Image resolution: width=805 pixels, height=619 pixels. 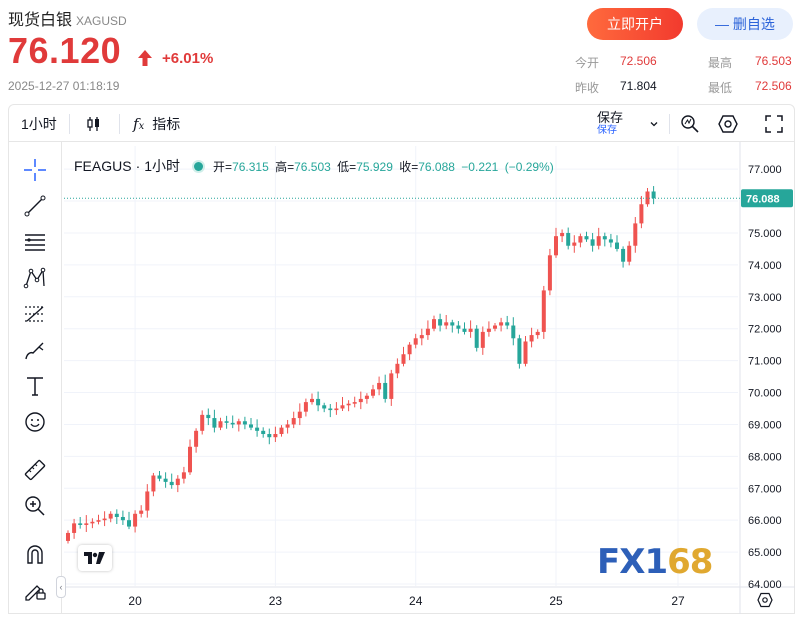 I want to click on brush-tool, so click(x=35, y=350).